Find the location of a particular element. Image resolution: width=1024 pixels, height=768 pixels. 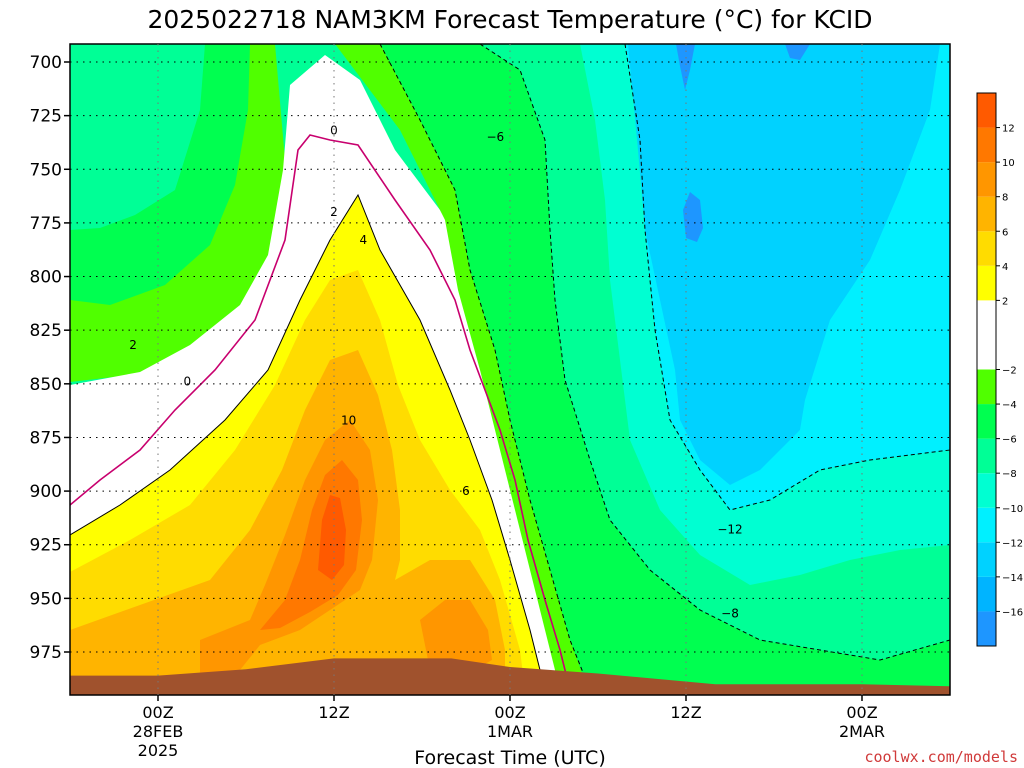

contour-label-0: 0 is located at coordinates (334, 131).